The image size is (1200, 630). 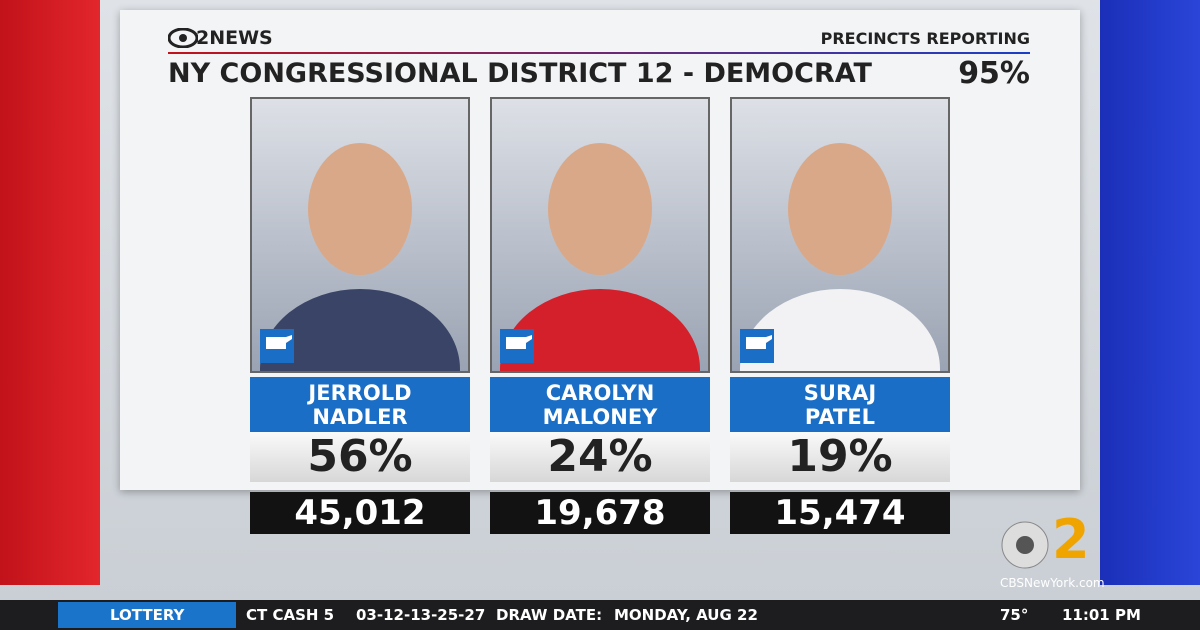 I want to click on eye-logo, so click(x=183, y=38).